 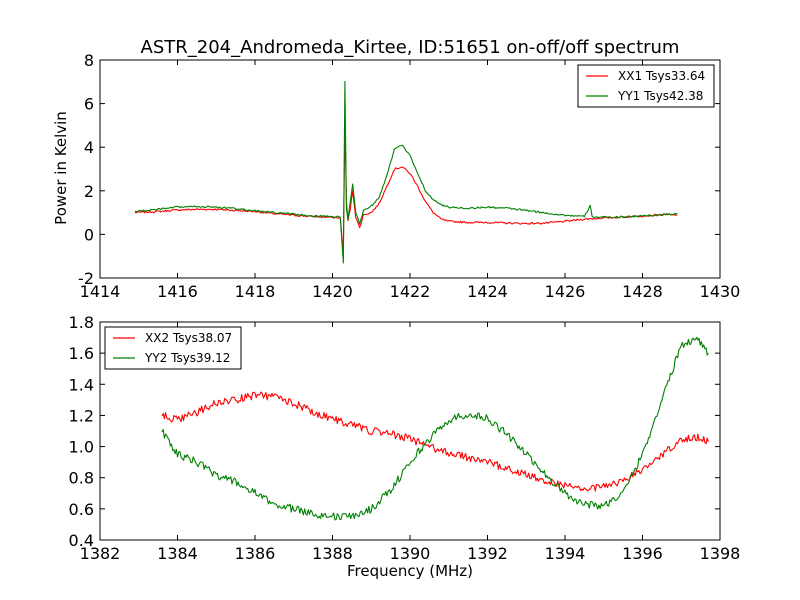 What do you see at coordinates (89, 234) in the screenshot?
I see `y-tick-label: 0` at bounding box center [89, 234].